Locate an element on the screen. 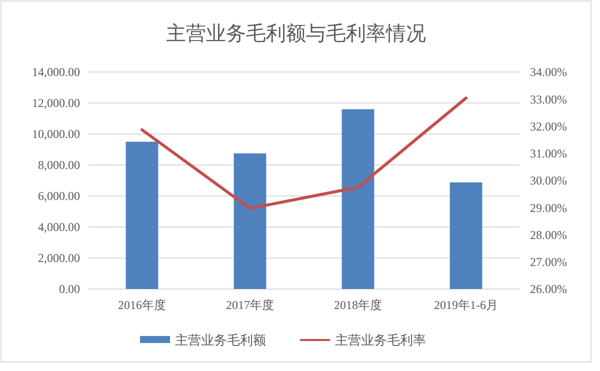 The width and height of the screenshot is (600, 371). y2-tick-label: 27.00% is located at coordinates (548, 262).